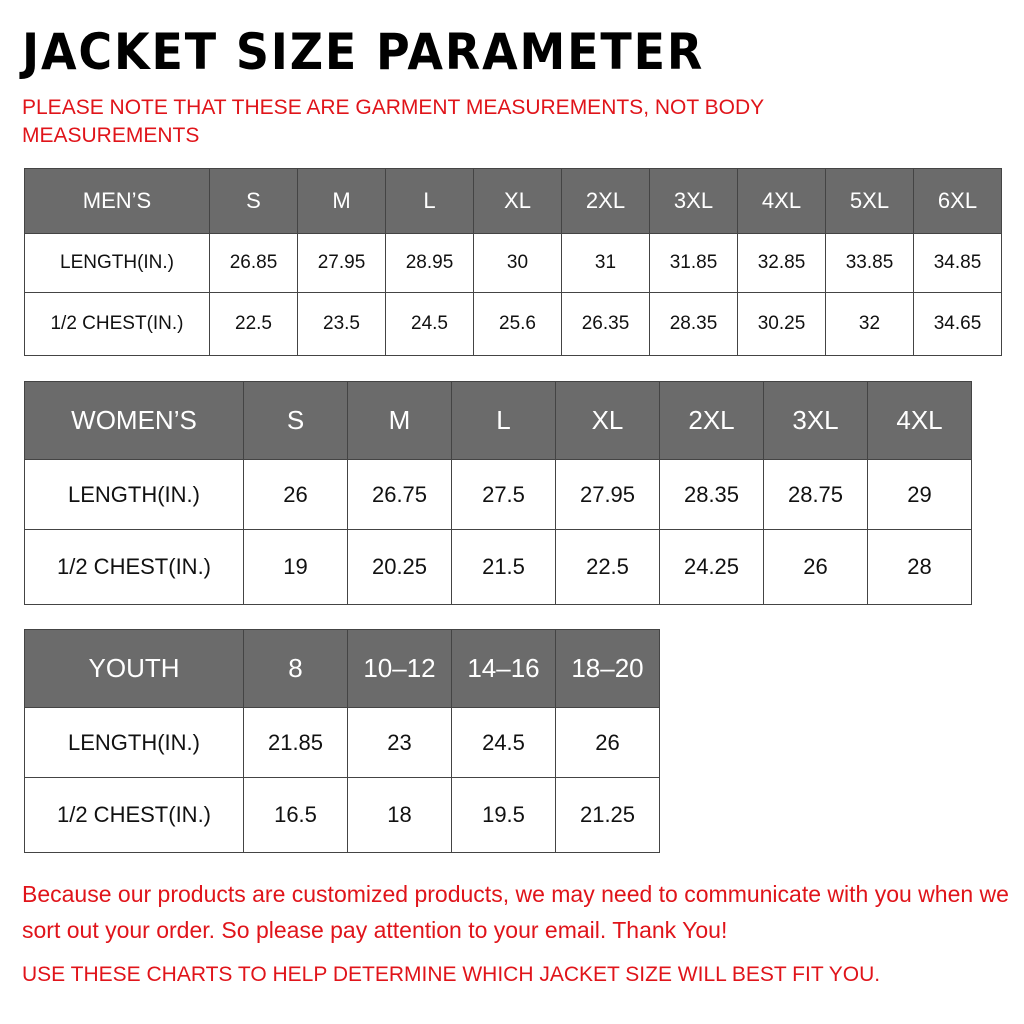 This screenshot has height=1024, width=1024. Describe the element at coordinates (341, 324) in the screenshot. I see `measurement-cell: 23.5` at that location.